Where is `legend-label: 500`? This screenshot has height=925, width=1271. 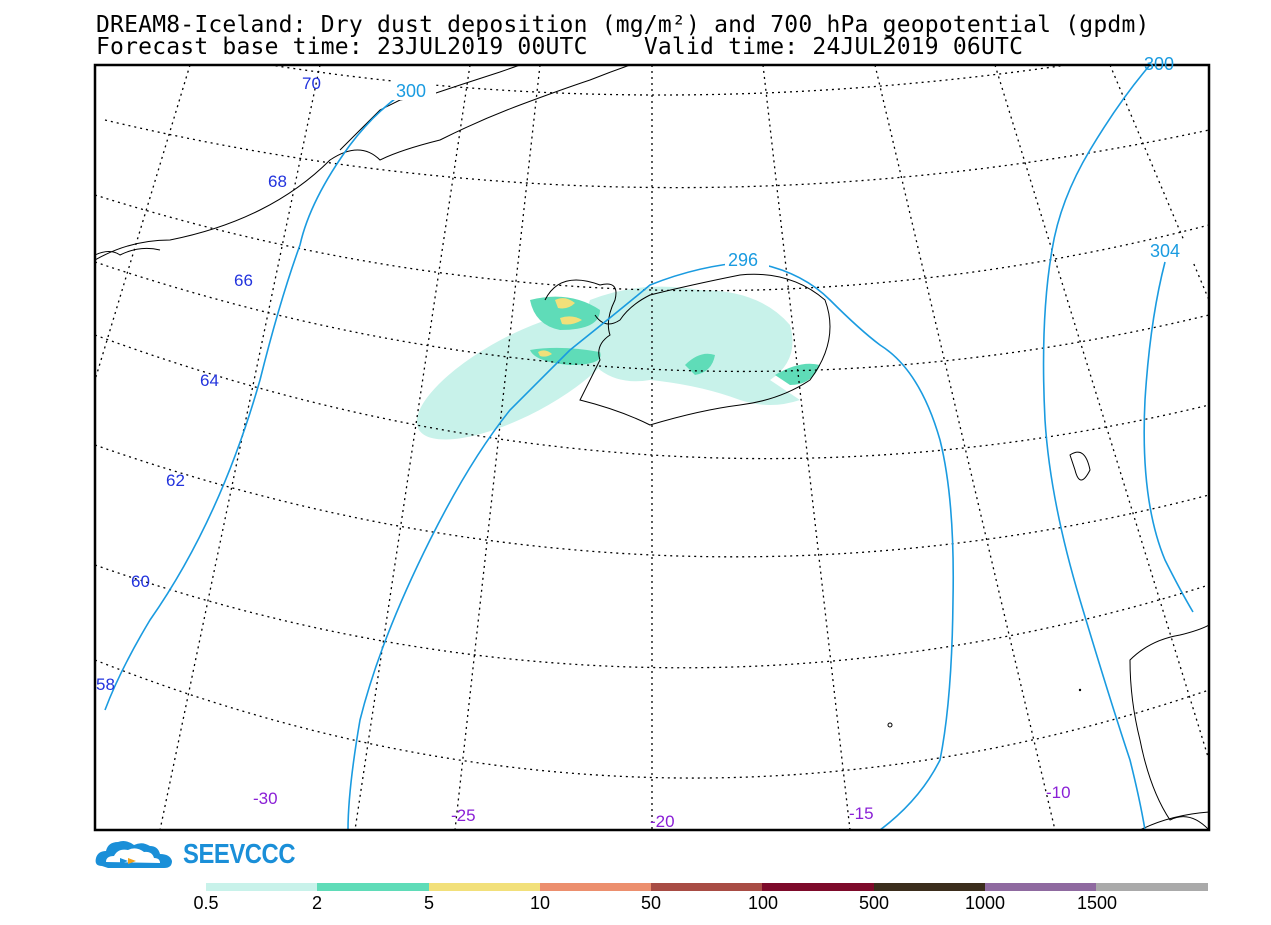
legend-label: 500 is located at coordinates (874, 903).